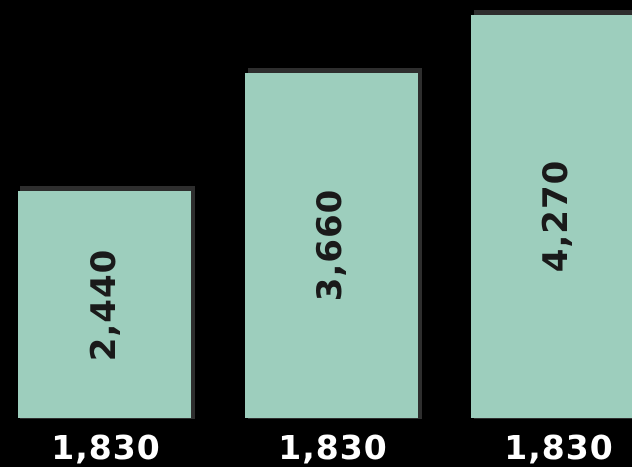  What do you see at coordinates (333, 447) in the screenshot?
I see `panel-2-width-label: 1,830` at bounding box center [333, 447].